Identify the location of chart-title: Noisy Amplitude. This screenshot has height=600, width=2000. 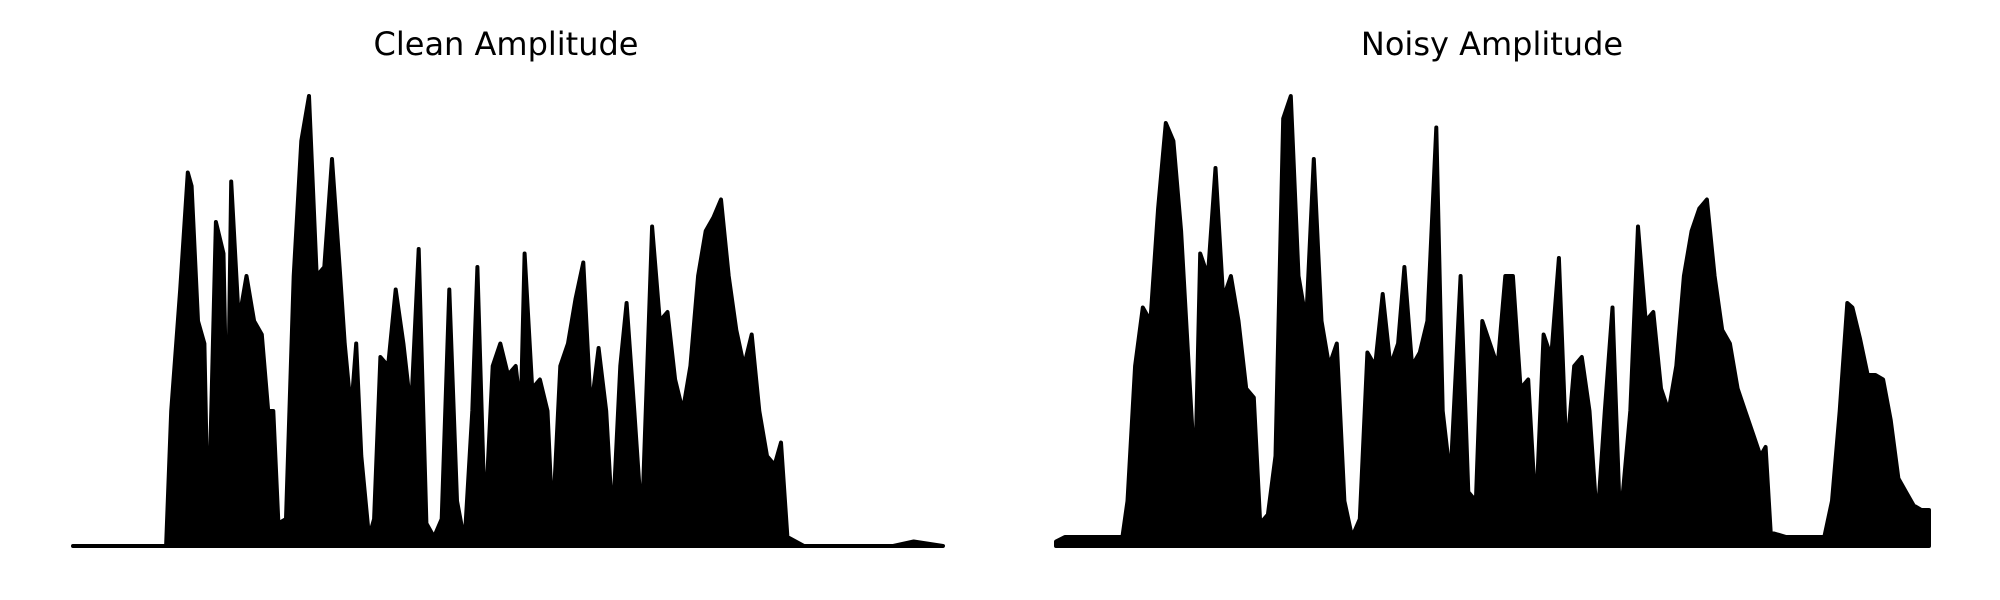
(1492, 44).